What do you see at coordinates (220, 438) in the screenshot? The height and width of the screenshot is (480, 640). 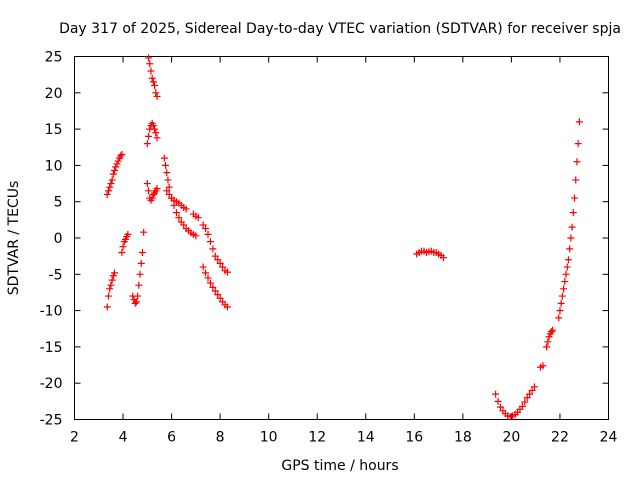 I see `x-tick-label: 8` at bounding box center [220, 438].